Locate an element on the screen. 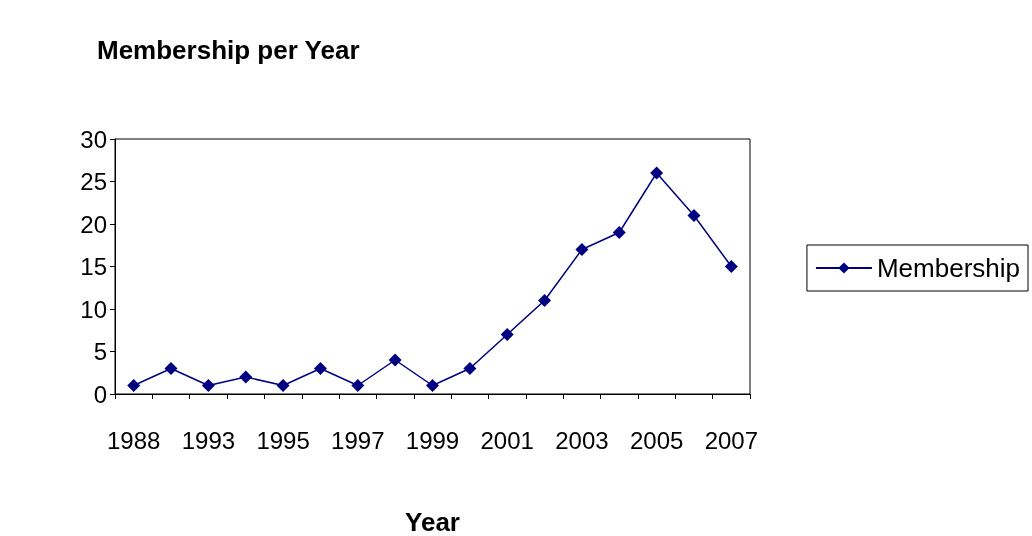 Image resolution: width=1032 pixels, height=536 pixels. y-tick-label: 5 is located at coordinates (100, 351).